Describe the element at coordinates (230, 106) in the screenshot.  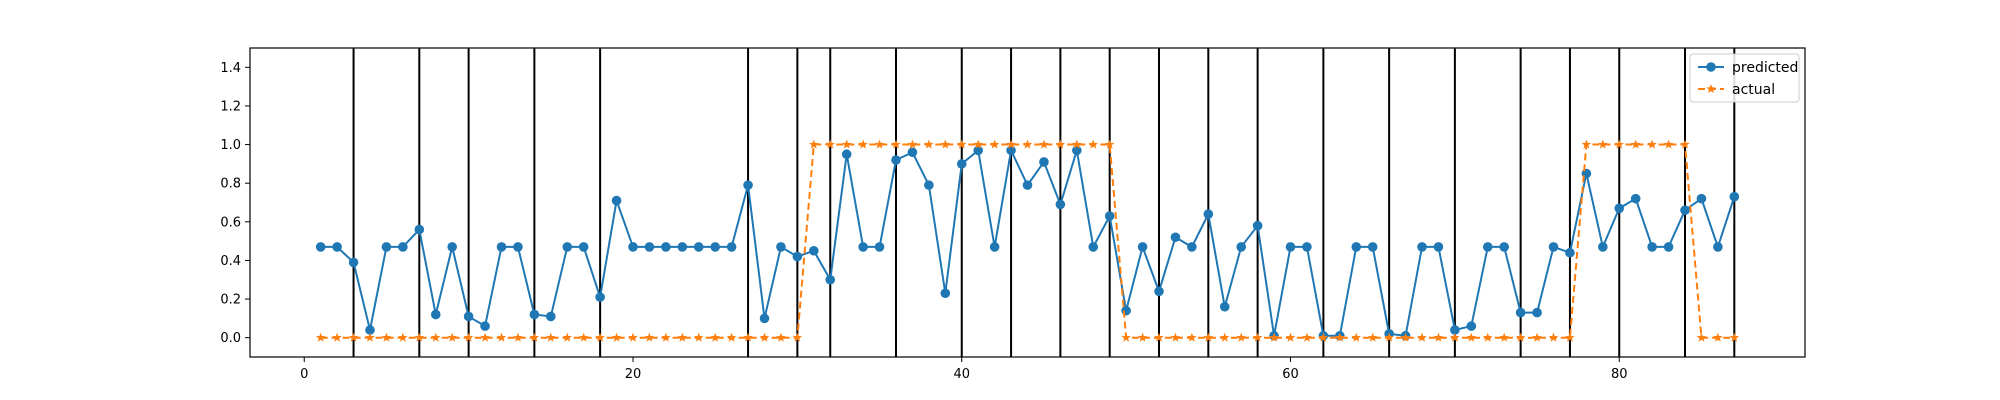
I see `y-tick-label: 1.2` at that location.